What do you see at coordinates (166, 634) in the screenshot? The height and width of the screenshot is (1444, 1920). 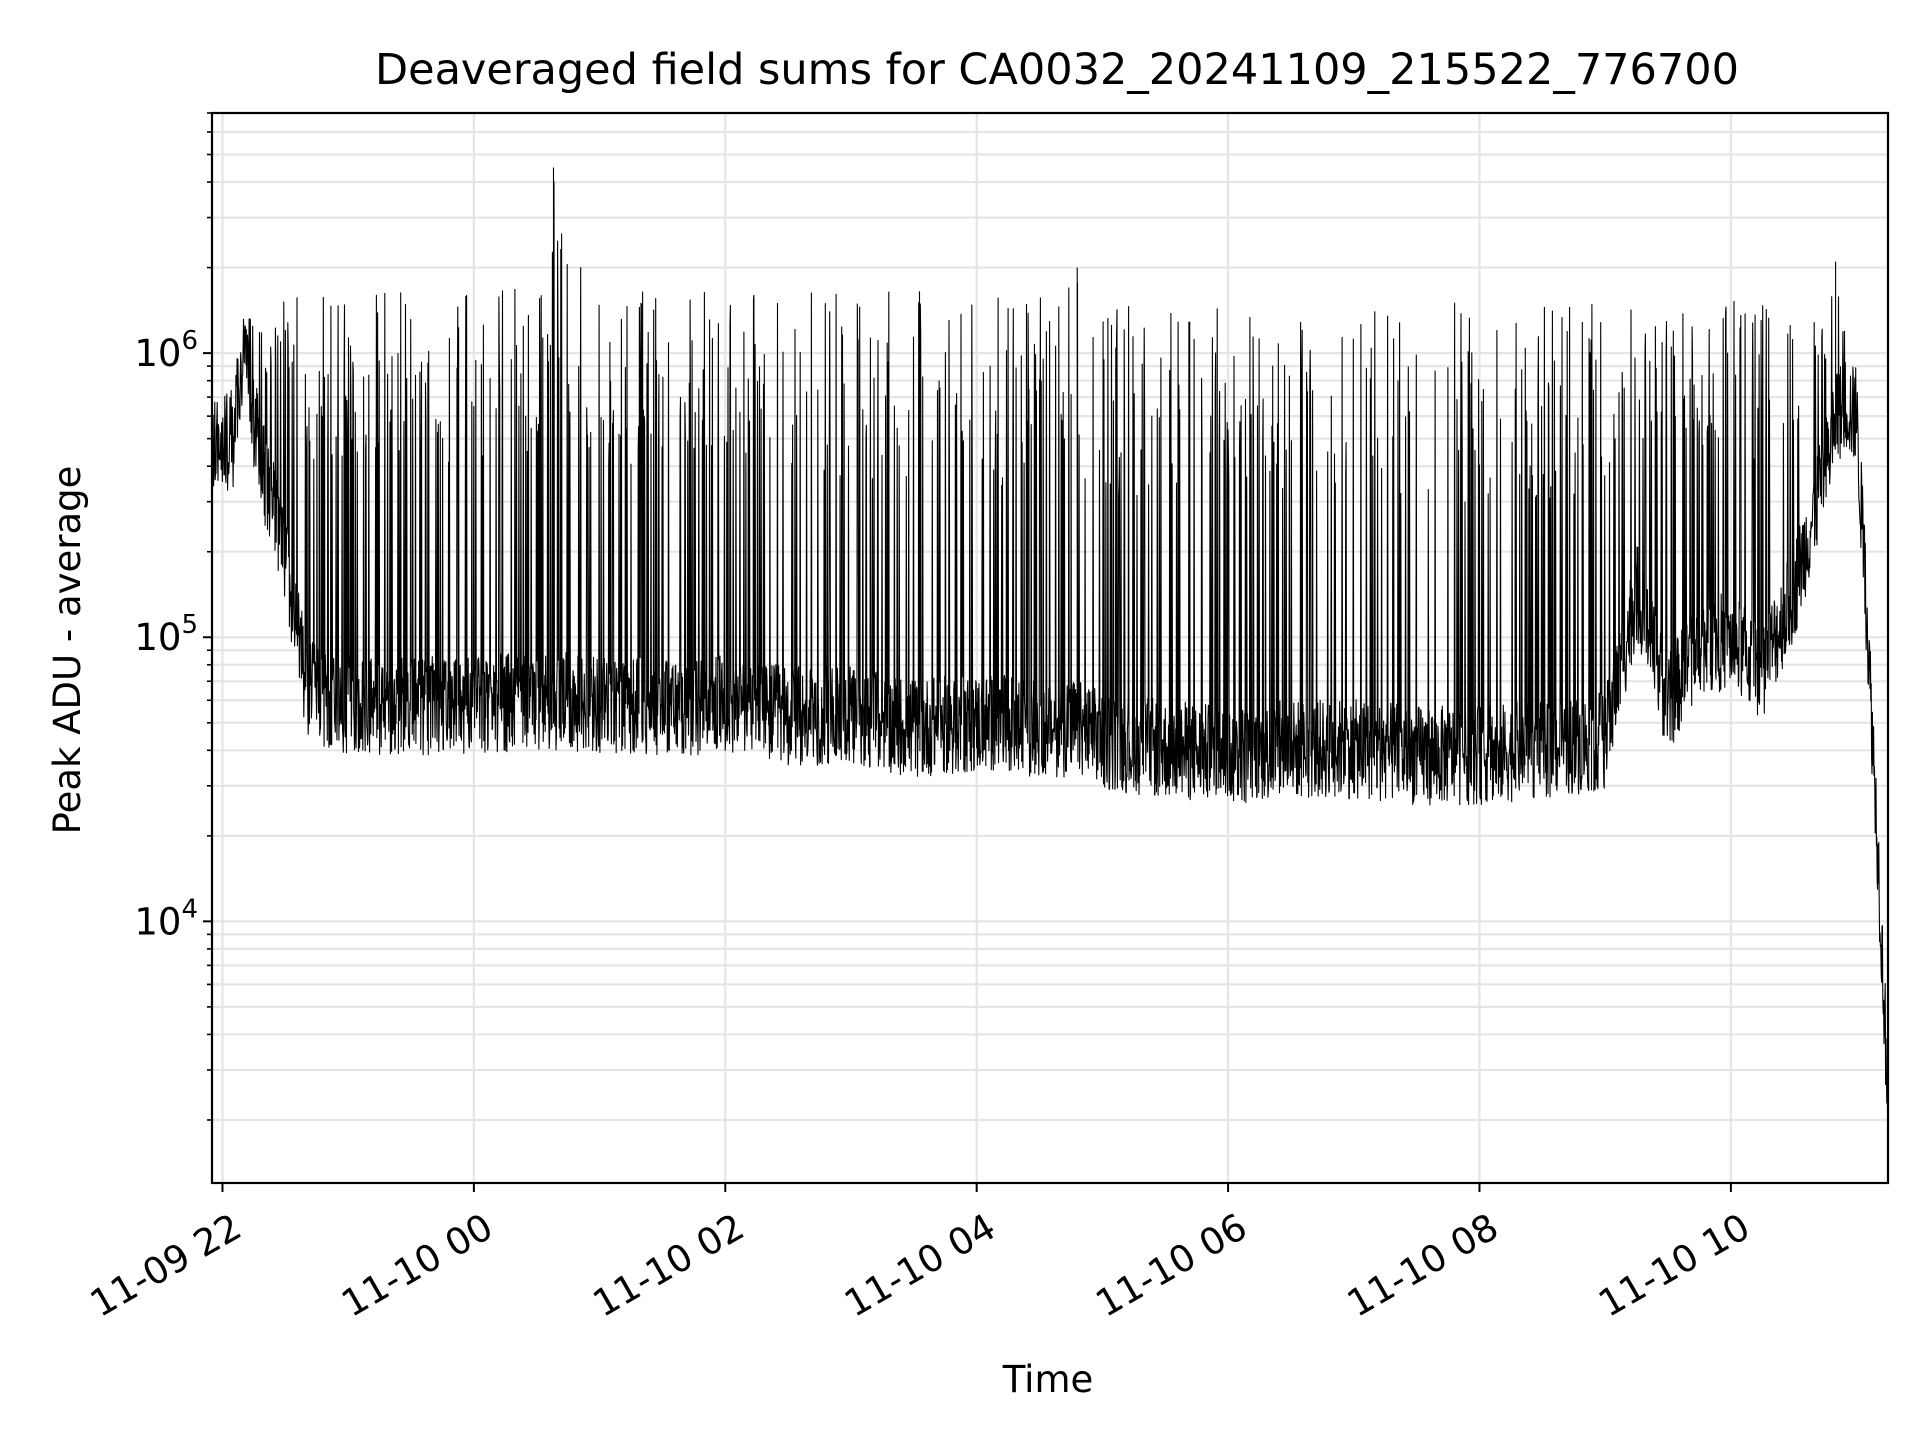 I see `y-tick-label: 10⁵` at bounding box center [166, 634].